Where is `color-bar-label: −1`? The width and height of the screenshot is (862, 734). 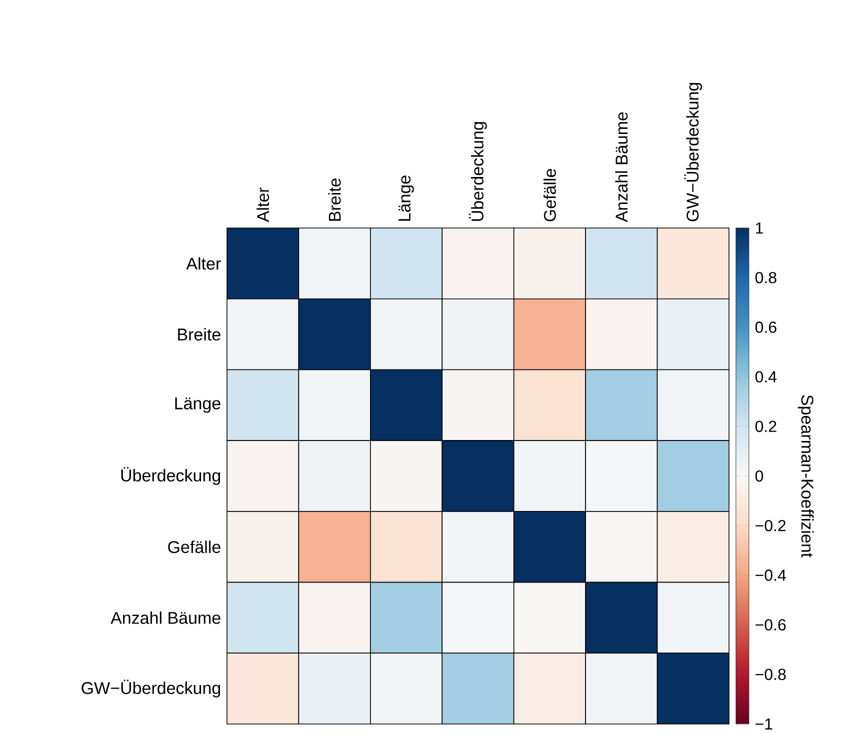
color-bar-label: −1 is located at coordinates (764, 724).